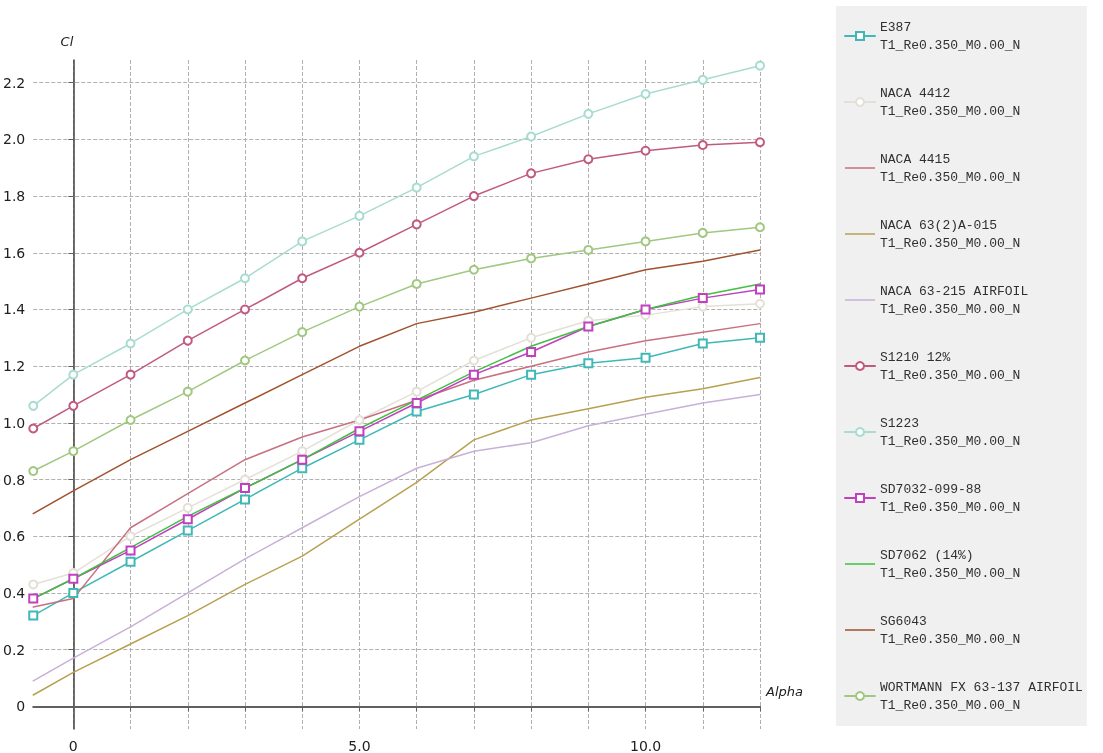 The image size is (1103, 753). What do you see at coordinates (14, 252) in the screenshot?
I see `y-tick-label: 1.6` at bounding box center [14, 252].